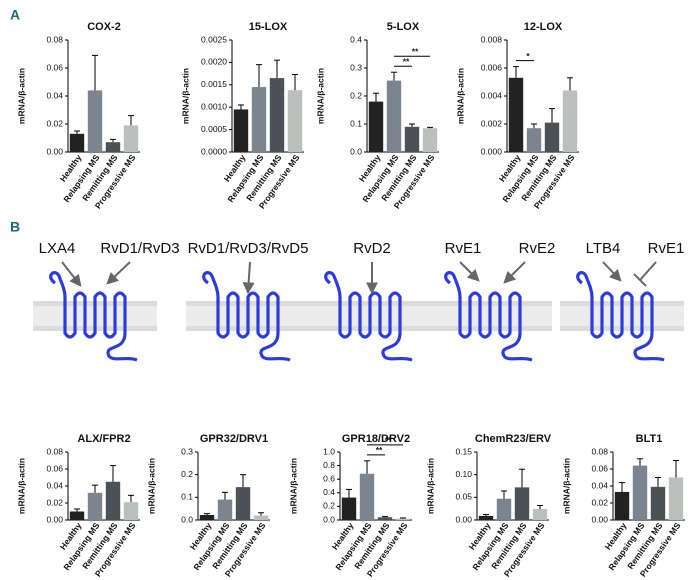 This screenshot has width=693, height=580. Describe the element at coordinates (15, 227) in the screenshot. I see `panel-label: B` at that location.